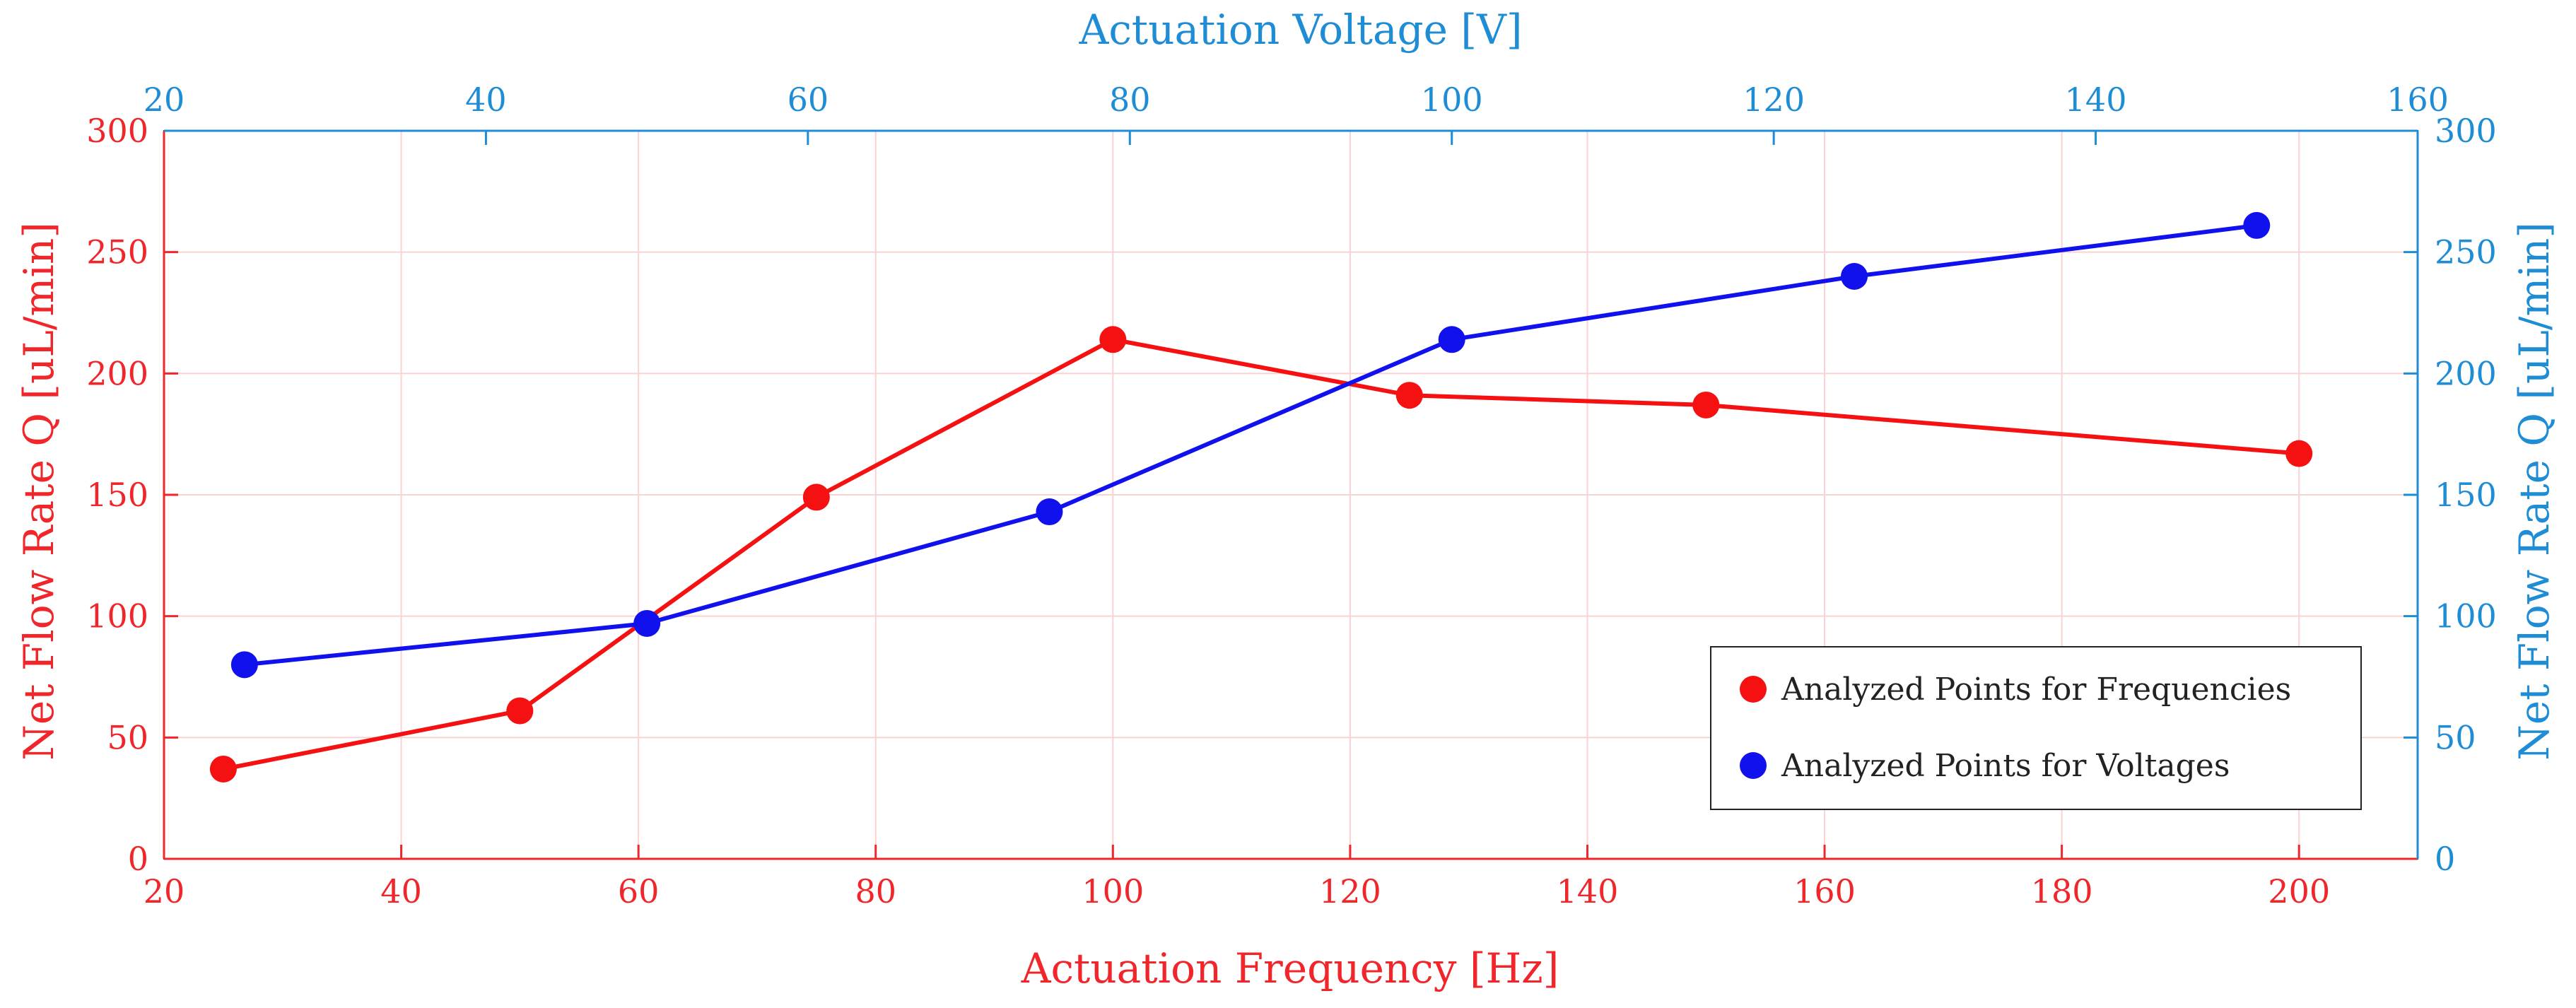 This screenshot has height=1008, width=2576. What do you see at coordinates (117, 373) in the screenshot?
I see `y-tick-label: 200` at bounding box center [117, 373].